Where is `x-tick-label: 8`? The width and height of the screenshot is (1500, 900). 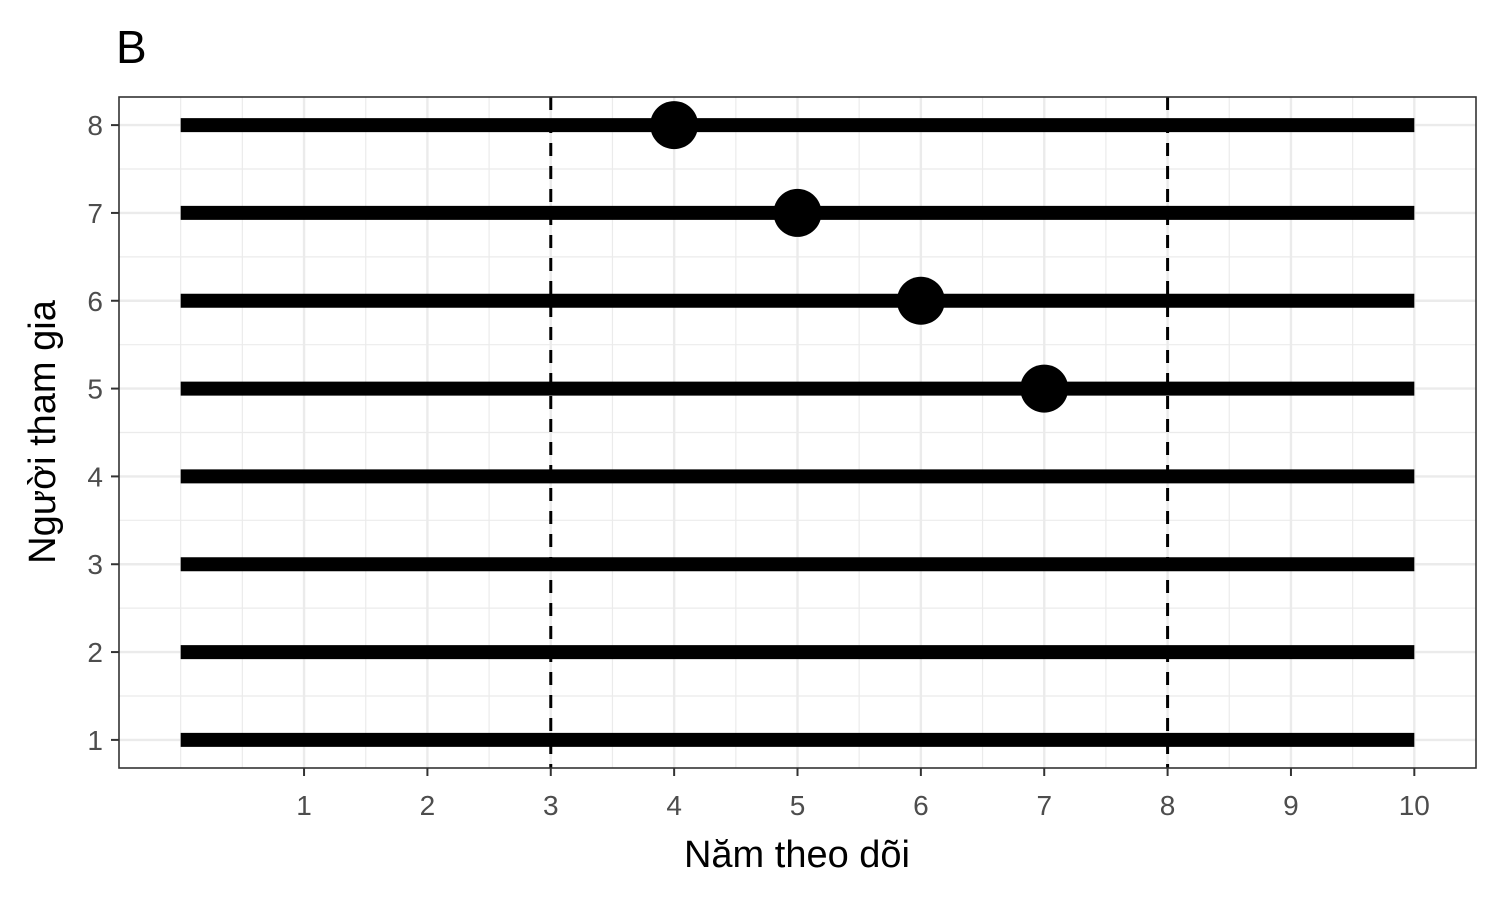
x-tick-label: 8 is located at coordinates (1168, 805).